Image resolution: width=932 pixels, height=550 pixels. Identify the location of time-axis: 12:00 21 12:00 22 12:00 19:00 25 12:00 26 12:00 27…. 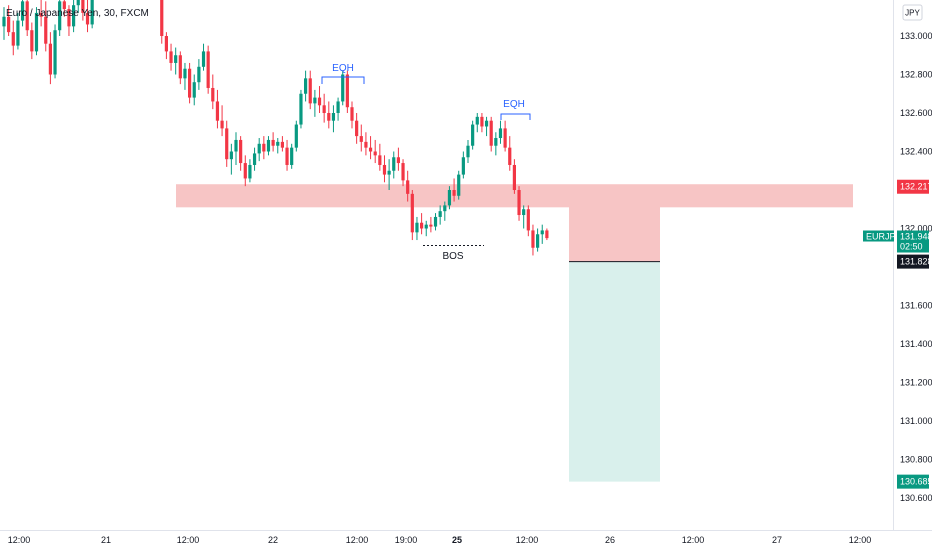
(440, 540).